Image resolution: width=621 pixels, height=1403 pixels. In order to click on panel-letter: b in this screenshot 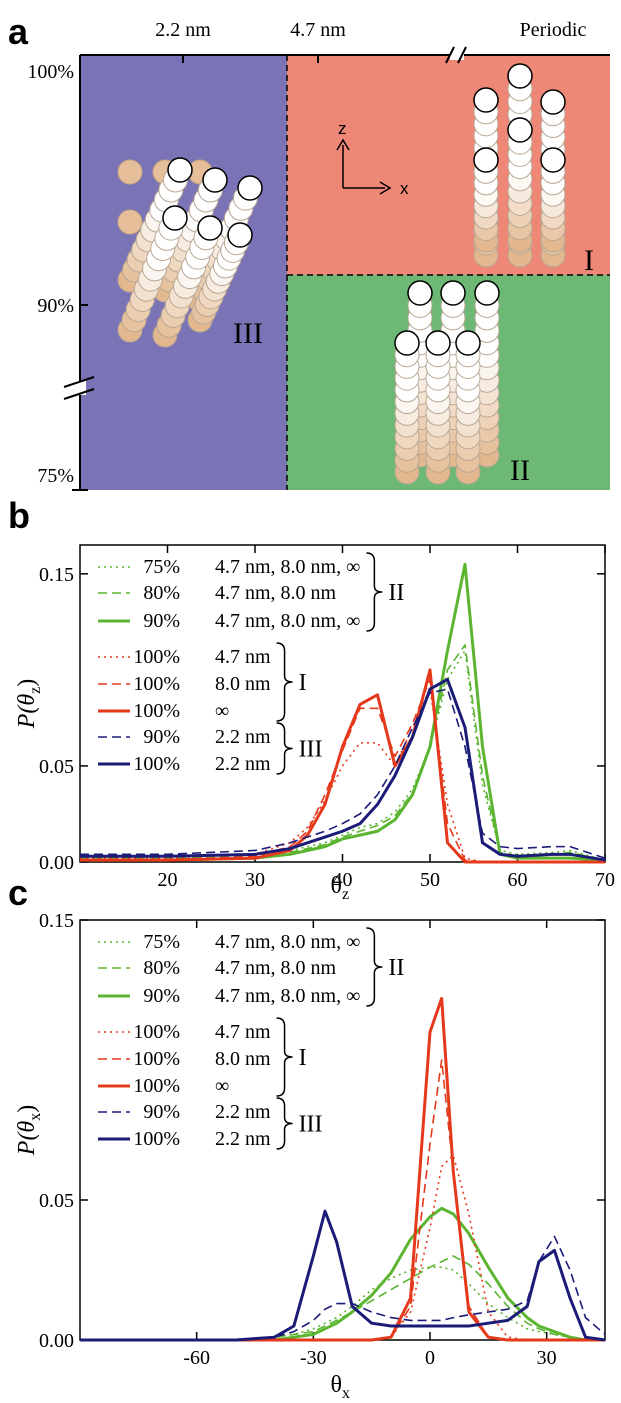, I will do `click(19, 515)`.